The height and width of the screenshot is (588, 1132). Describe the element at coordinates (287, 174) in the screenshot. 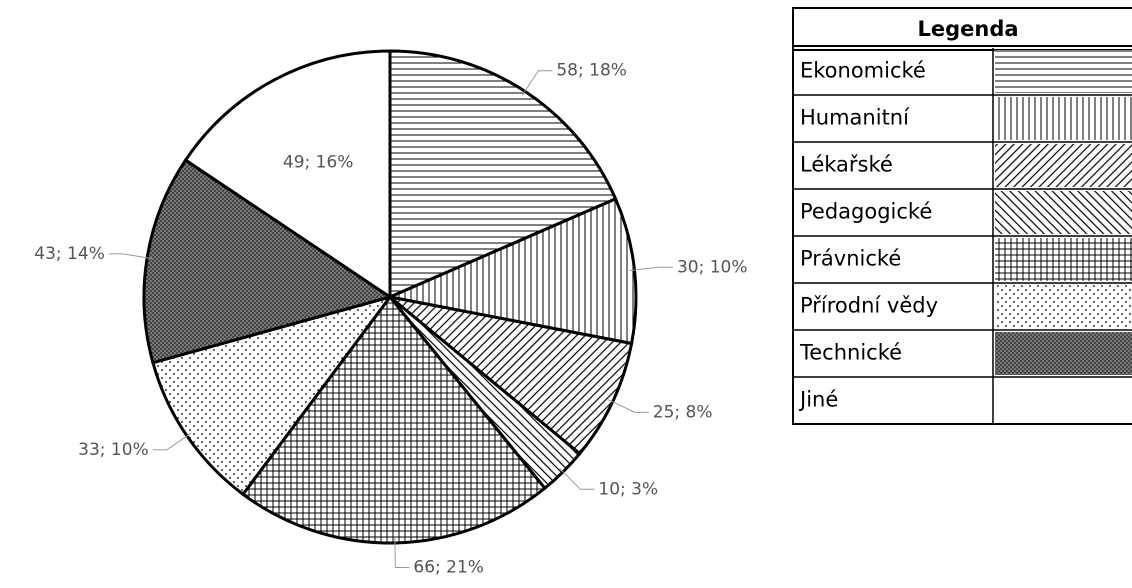

I see `pie-slice` at that location.